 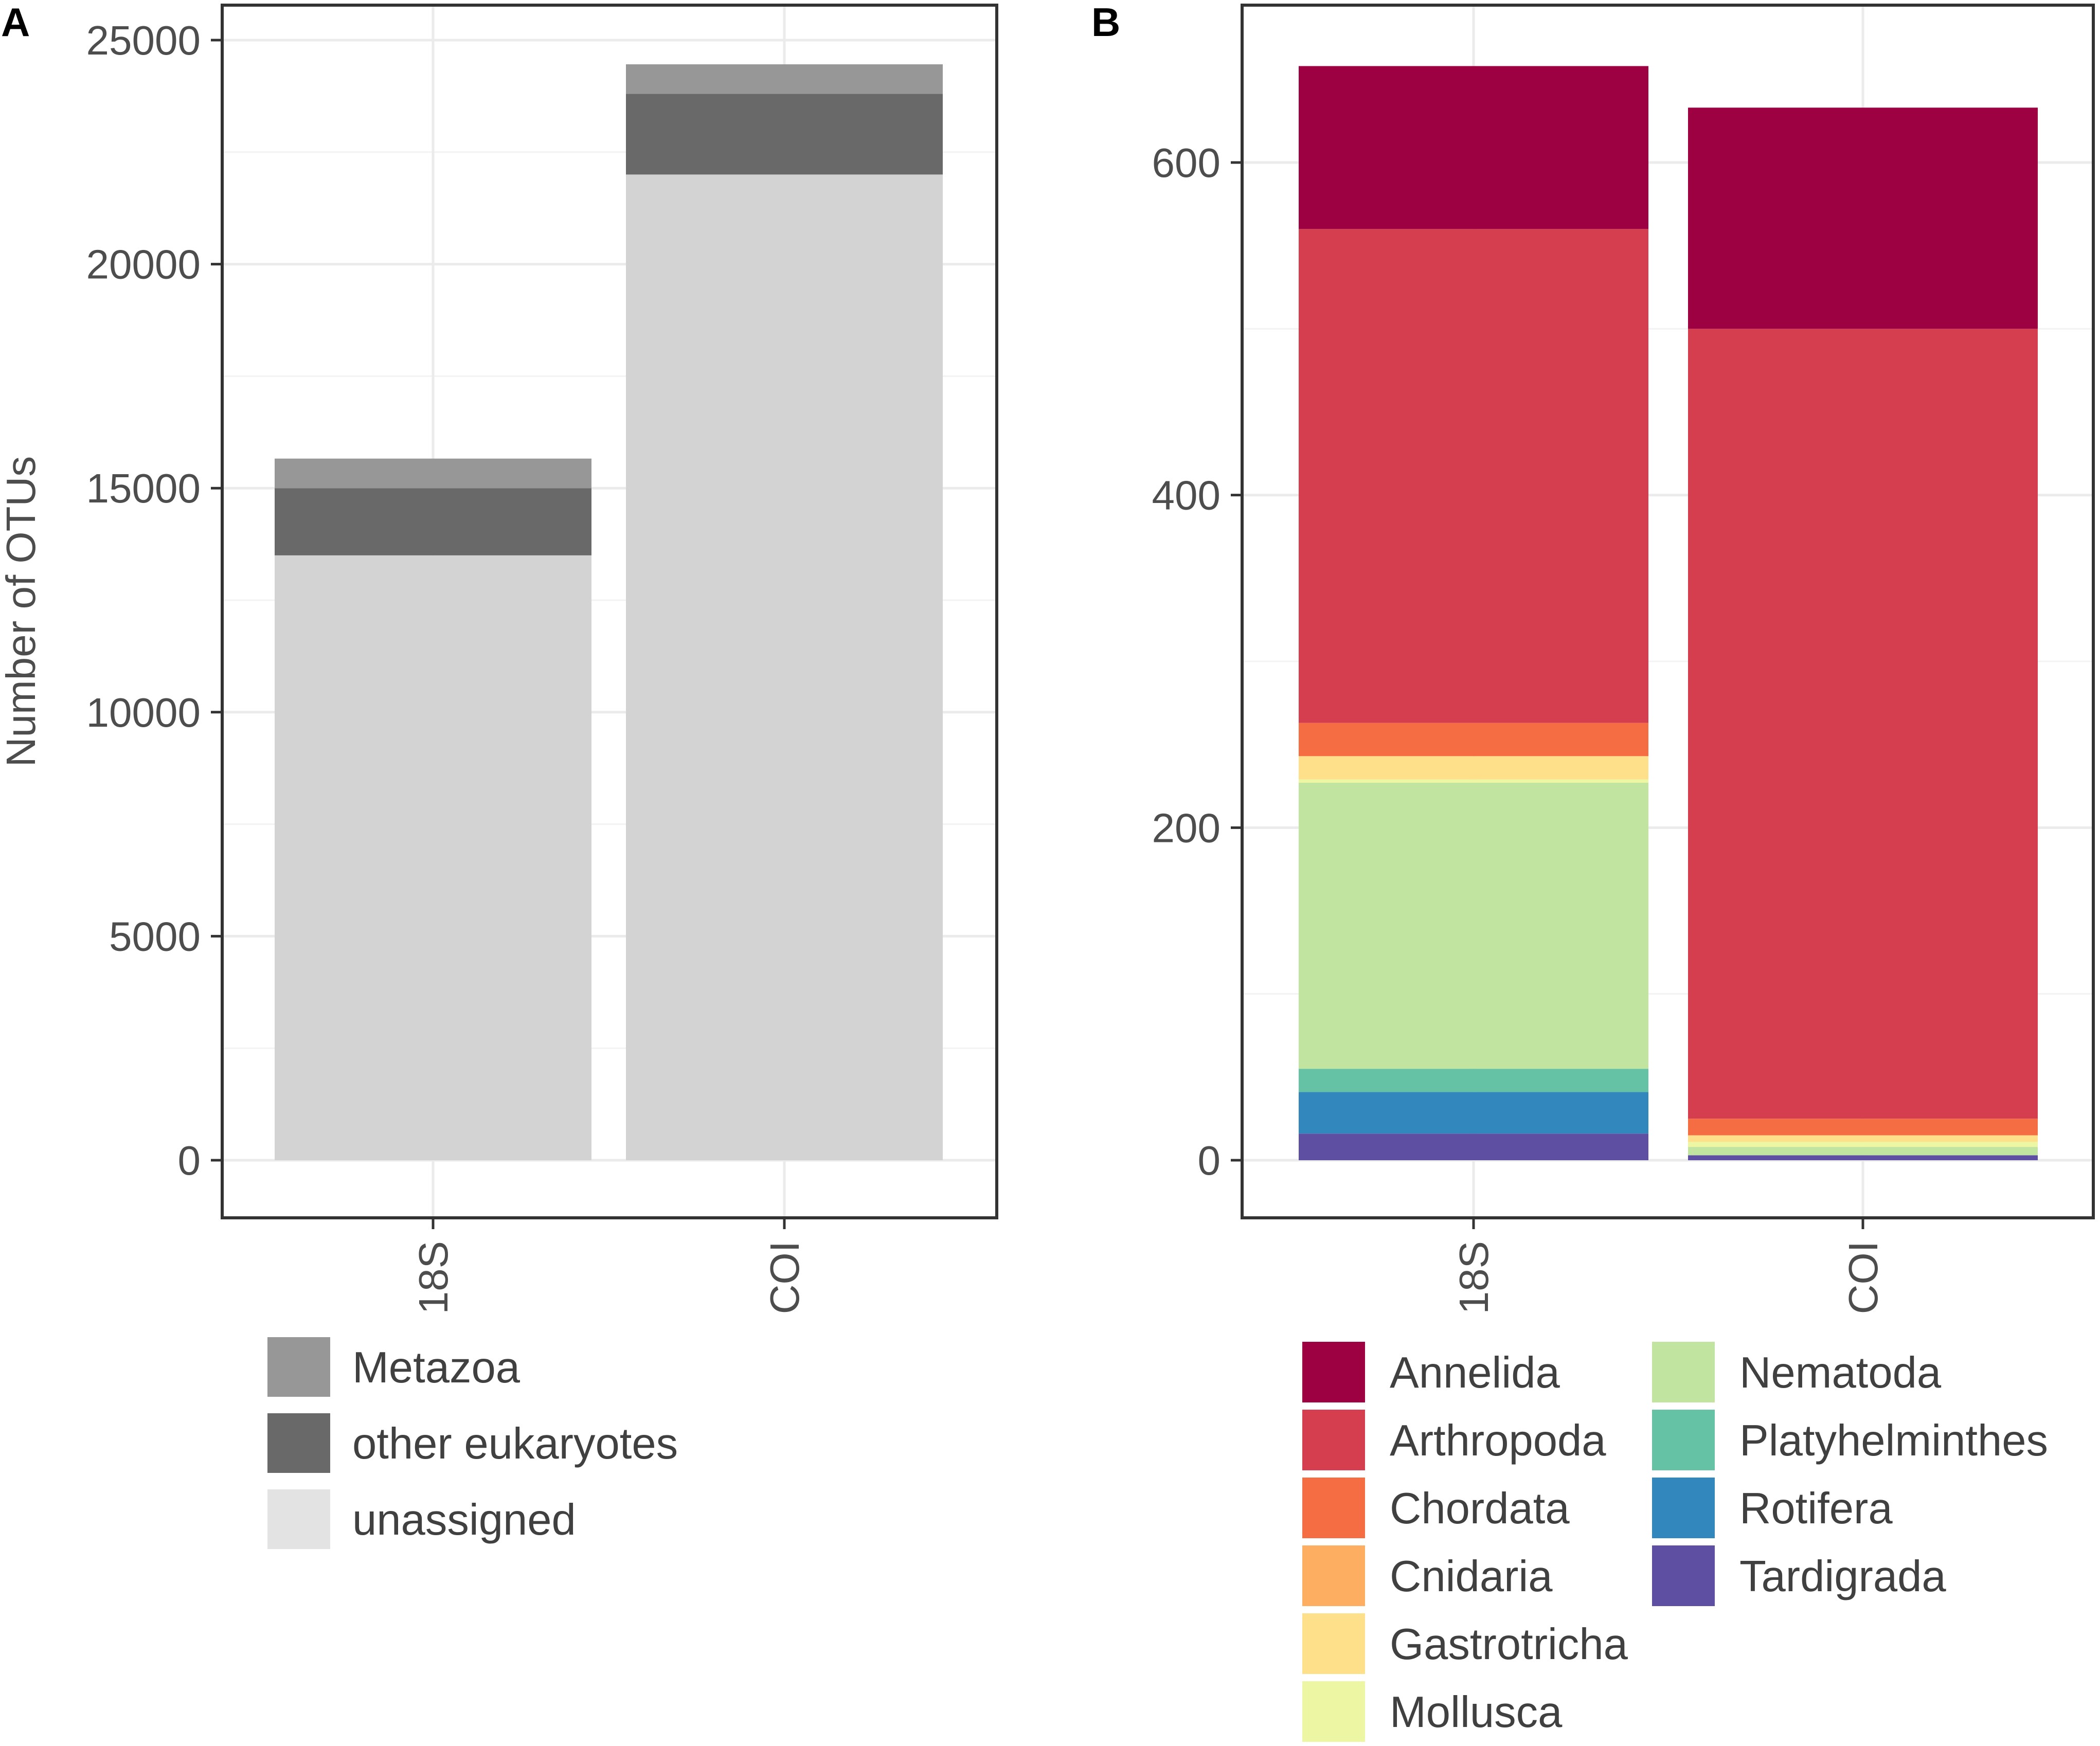 I want to click on panel-label: A, so click(x=16, y=22).